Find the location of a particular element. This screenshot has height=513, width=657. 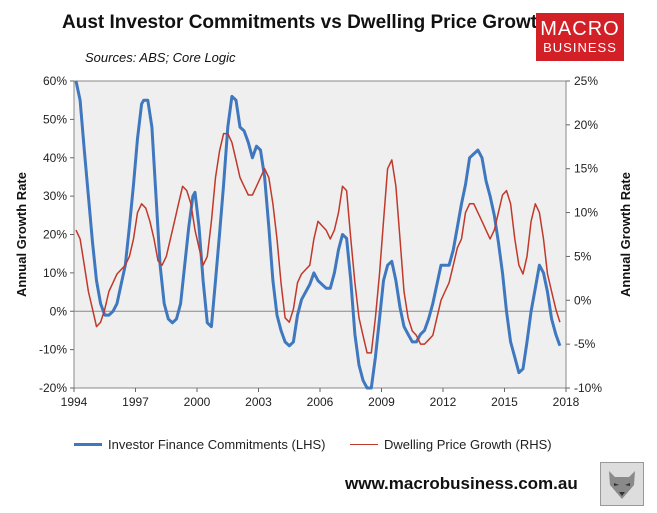

x-tick-label: 2018 is located at coordinates (566, 402).